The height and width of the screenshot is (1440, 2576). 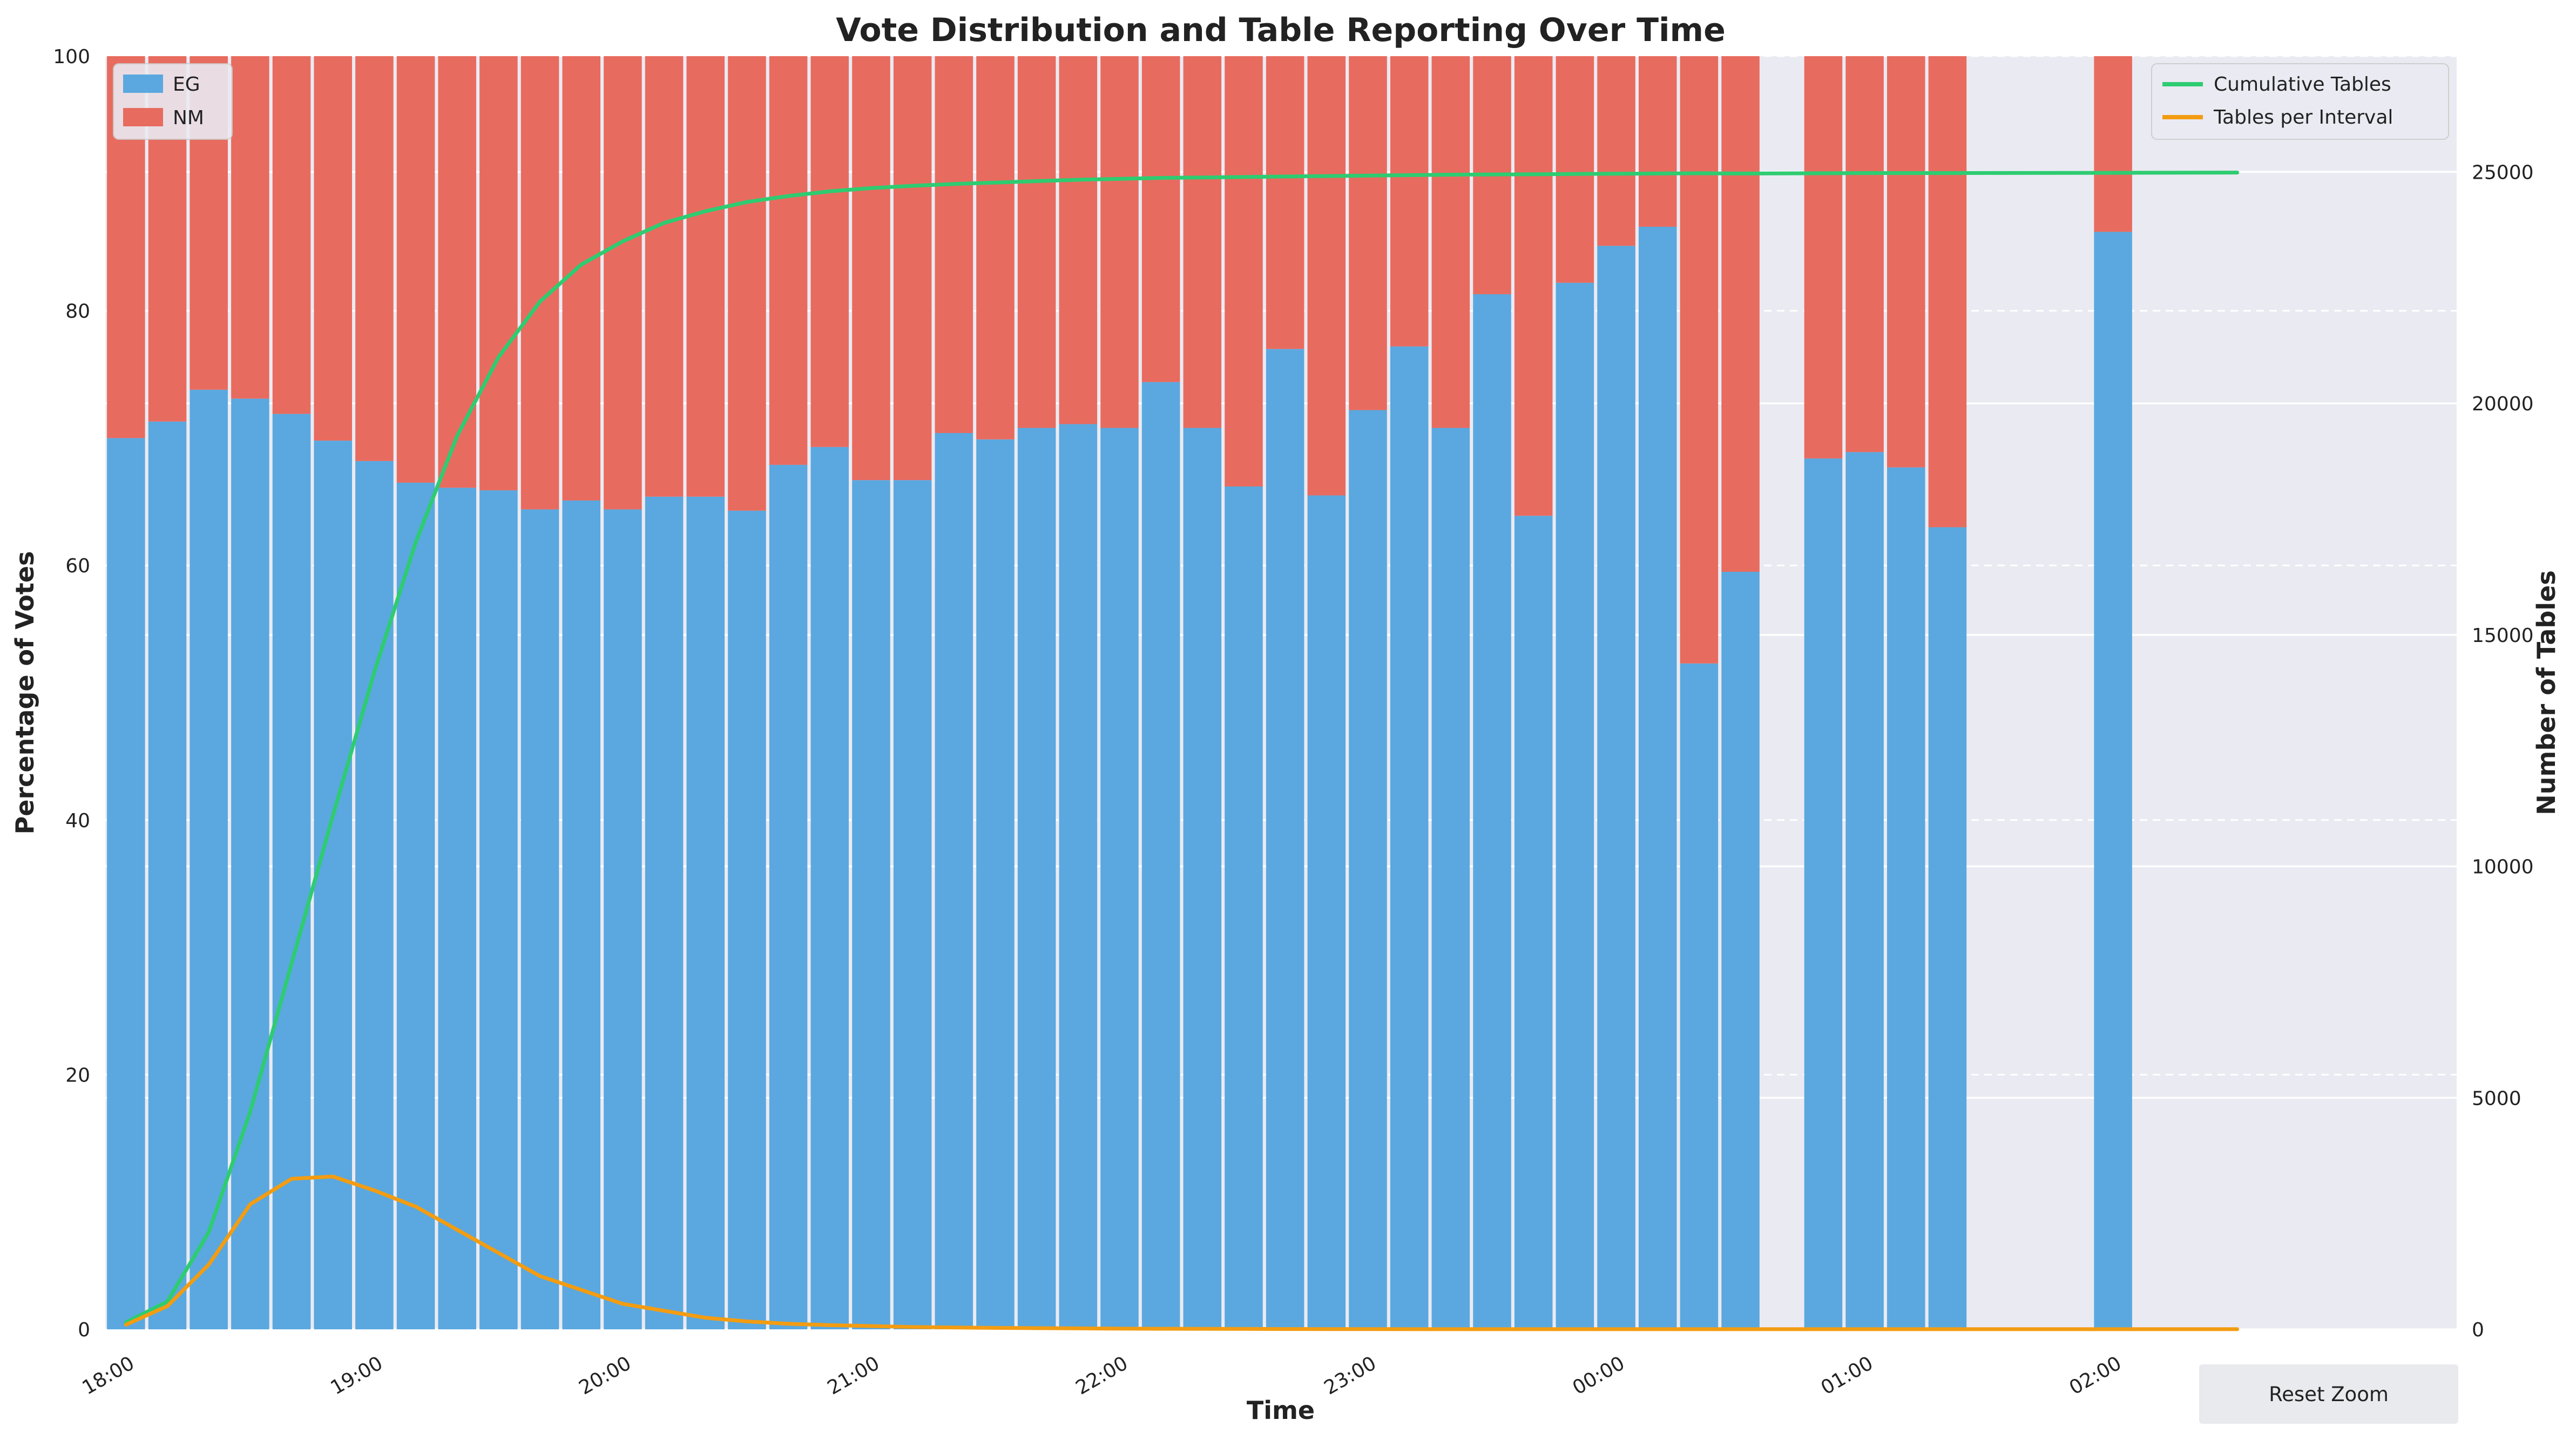 I want to click on legend-label-eg: EG, so click(x=187, y=84).